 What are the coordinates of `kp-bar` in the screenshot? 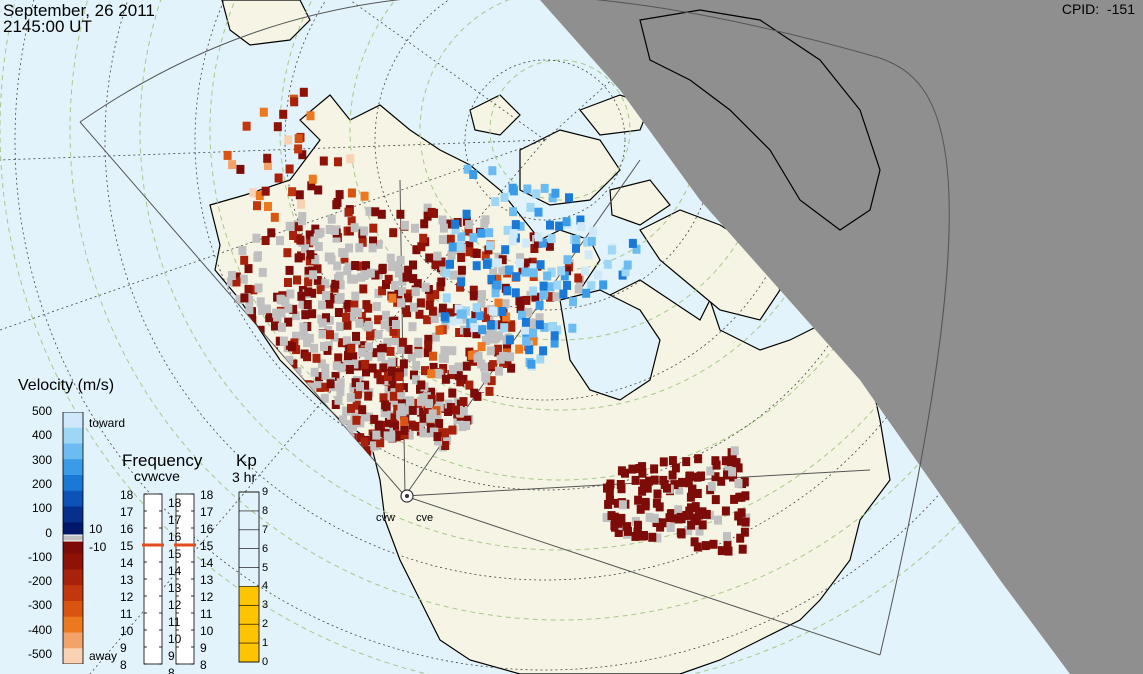 It's located at (249, 577).